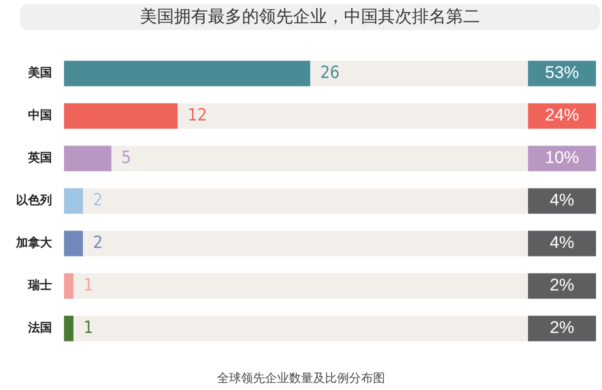  I want to click on text: 10%, so click(562, 158).